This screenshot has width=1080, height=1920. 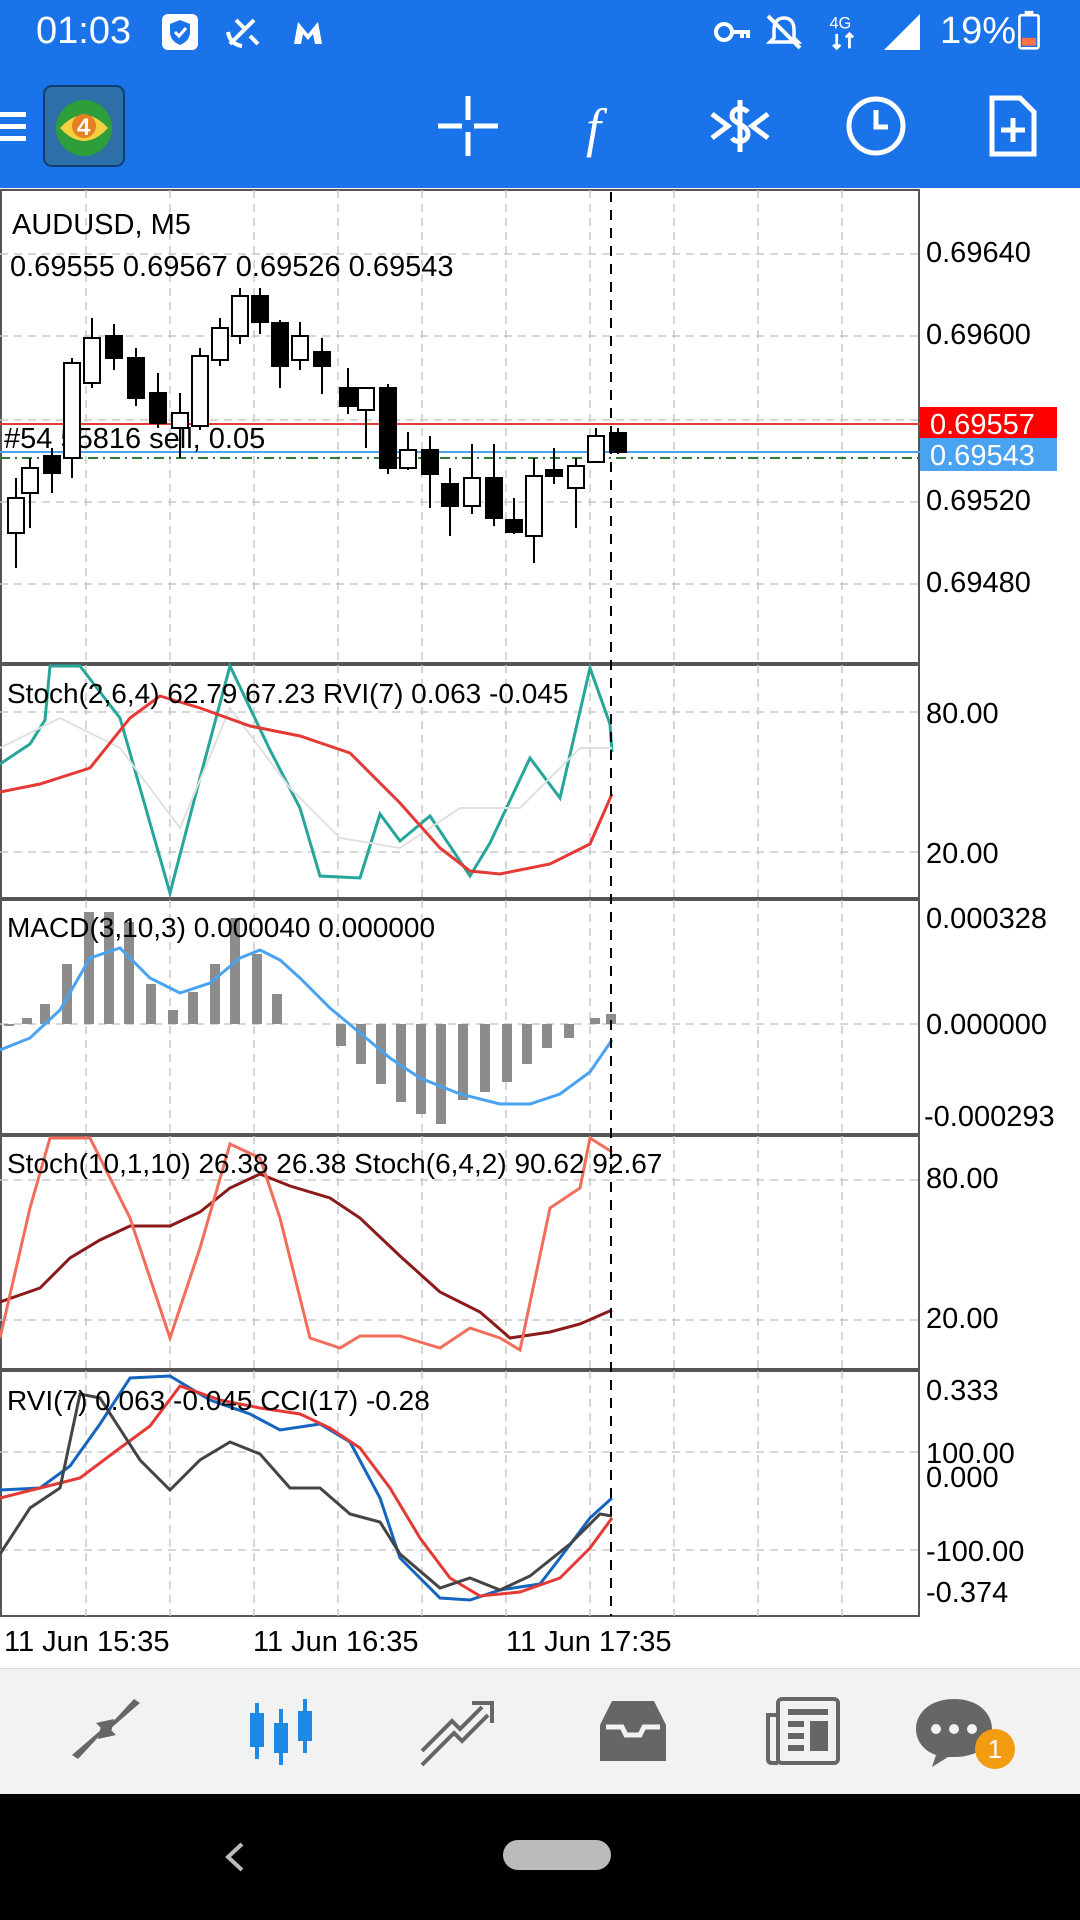 What do you see at coordinates (784, 32) in the screenshot?
I see `mute-icon` at bounding box center [784, 32].